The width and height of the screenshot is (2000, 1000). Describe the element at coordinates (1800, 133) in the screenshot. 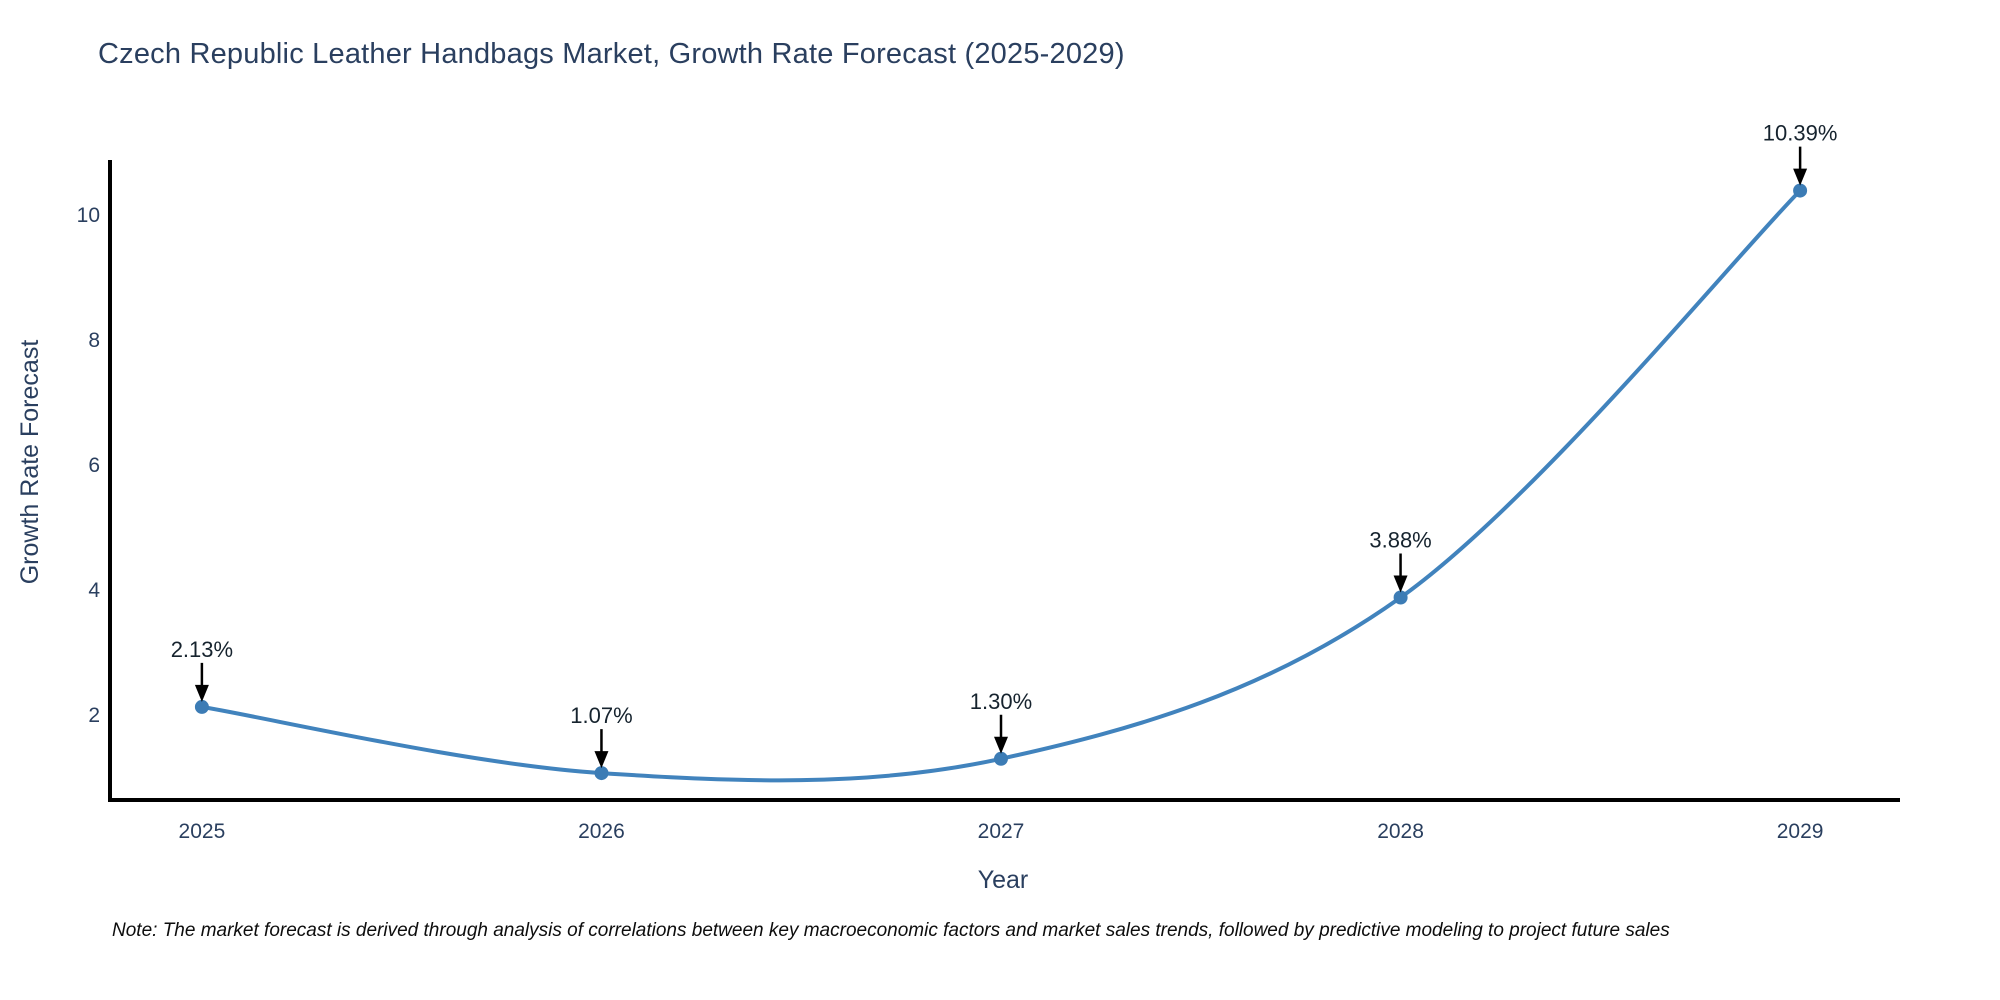

I see `point-annotation-label: 10.39%` at that location.